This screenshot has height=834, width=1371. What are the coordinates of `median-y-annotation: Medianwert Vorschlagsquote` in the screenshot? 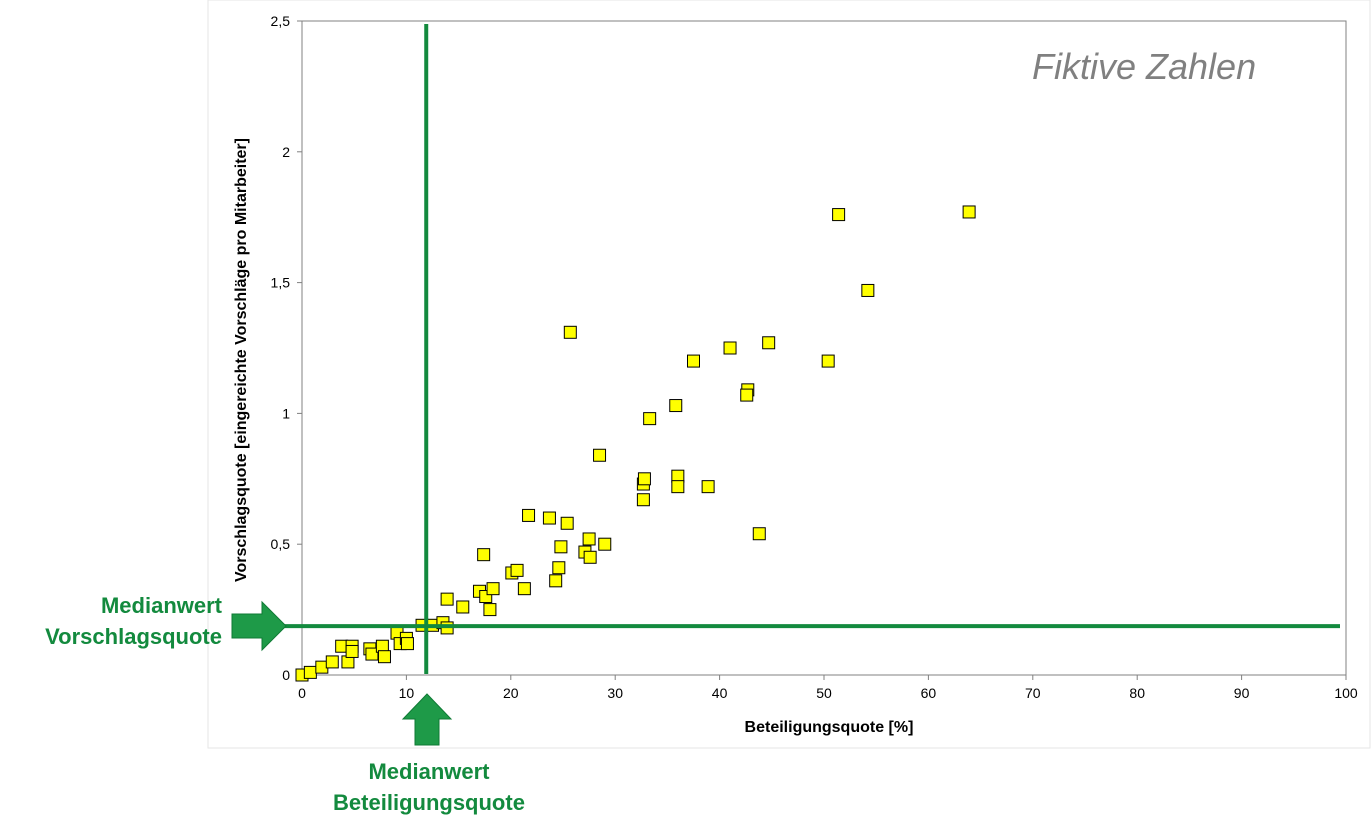 It's located at (116, 621).